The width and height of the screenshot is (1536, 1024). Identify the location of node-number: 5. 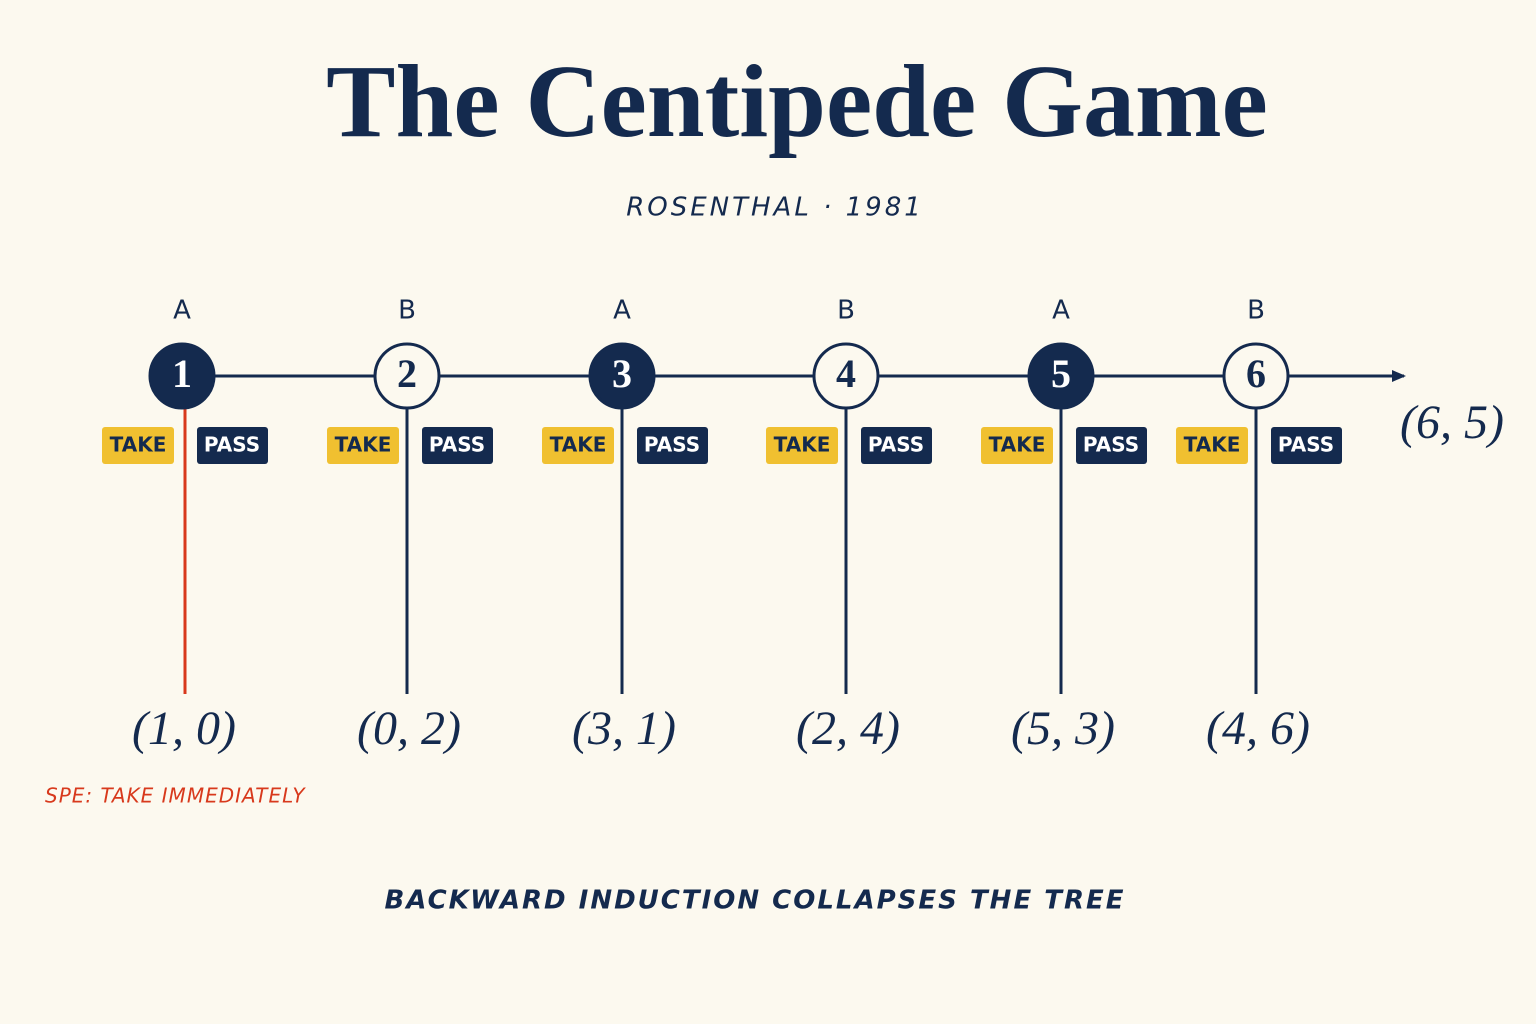
(1061, 373).